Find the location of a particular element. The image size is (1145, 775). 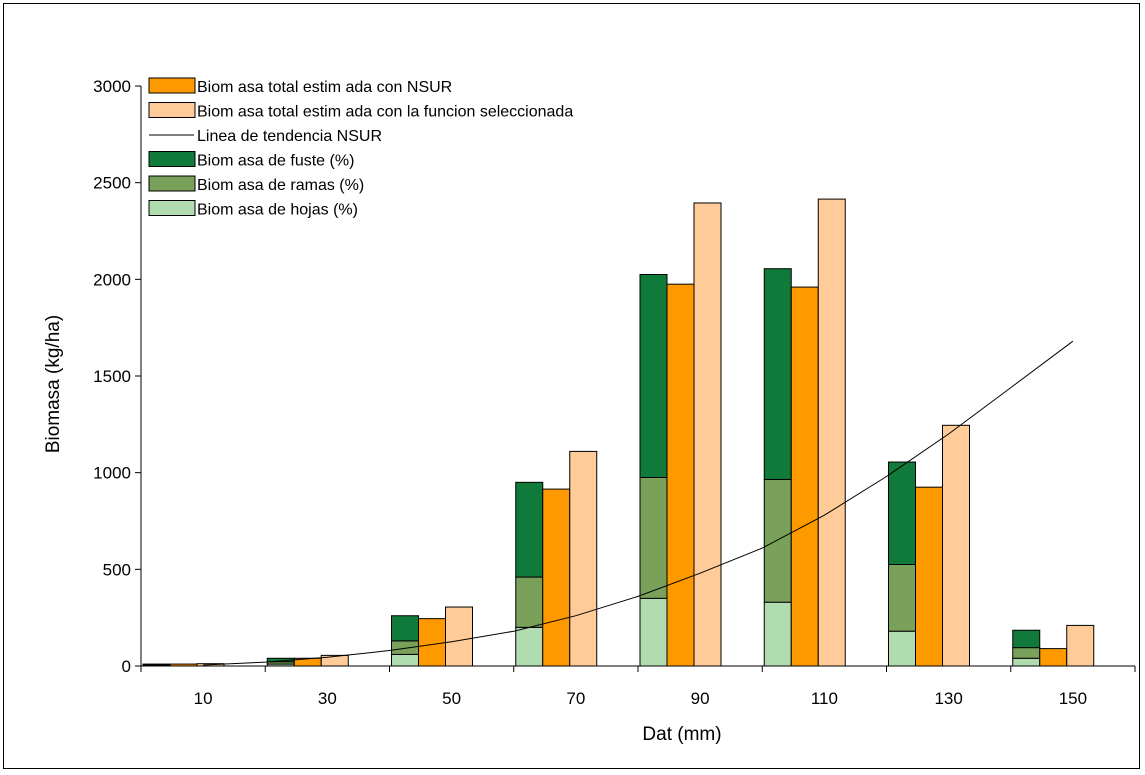

y-tick-label-1500: 1500 is located at coordinates (112, 376).